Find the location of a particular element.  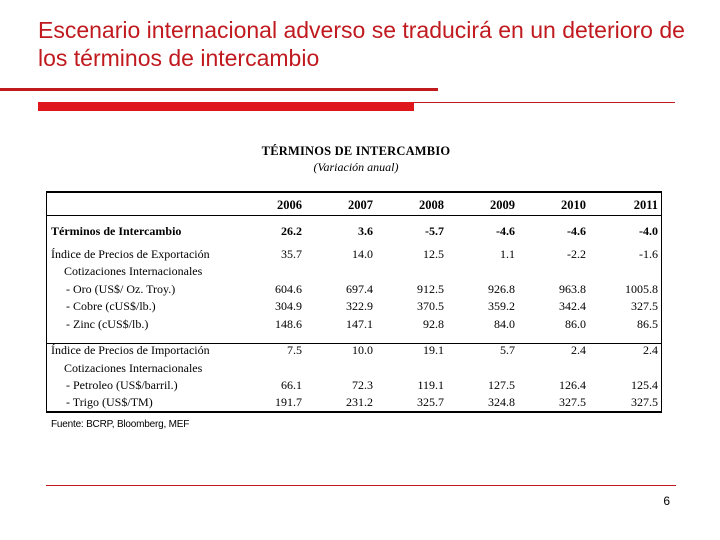

cell-value: 84.0 is located at coordinates (504, 324).